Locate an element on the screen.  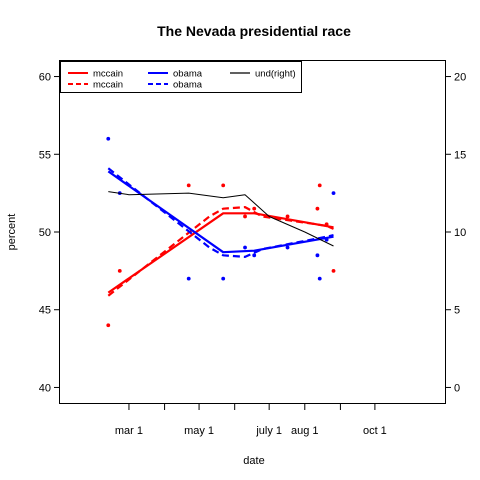
x-tick-label: july 1 is located at coordinates (268, 431).